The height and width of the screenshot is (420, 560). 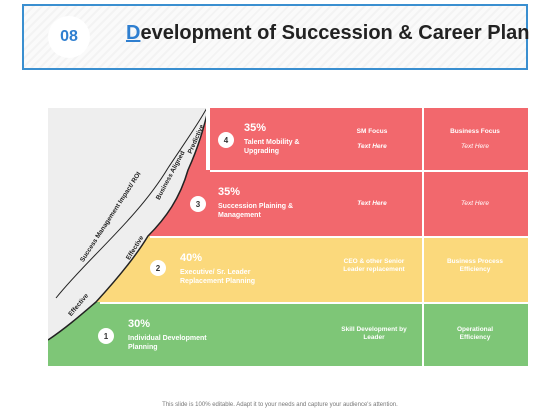 I want to click on level-1-number: 1, so click(x=106, y=336).